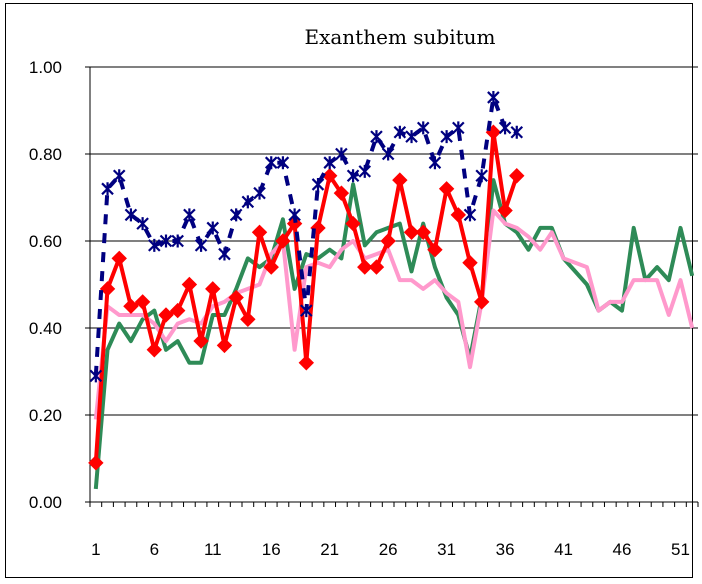 This screenshot has height=584, width=702. Describe the element at coordinates (45, 241) in the screenshot. I see `y-tick-label: 0.60` at that location.